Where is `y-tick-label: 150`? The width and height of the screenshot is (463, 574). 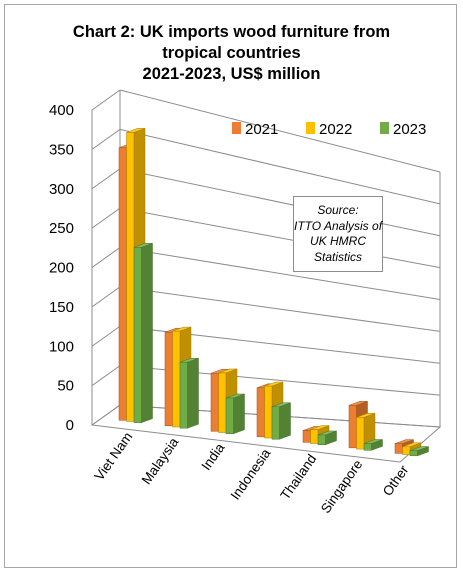 y-tick-label: 150 is located at coordinates (61, 307).